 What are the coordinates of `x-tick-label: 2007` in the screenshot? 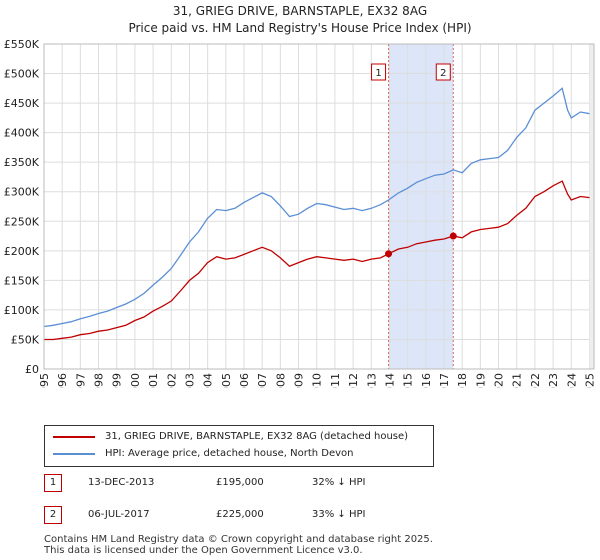 It's located at (262, 380).